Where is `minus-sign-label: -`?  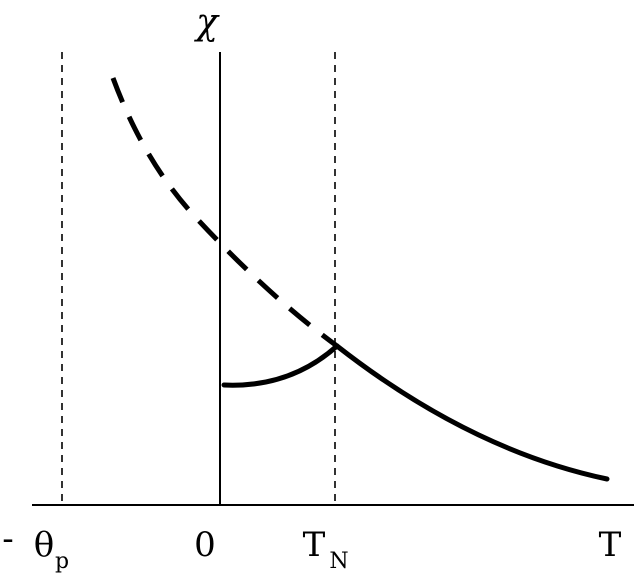 minus-sign-label: - is located at coordinates (8, 539).